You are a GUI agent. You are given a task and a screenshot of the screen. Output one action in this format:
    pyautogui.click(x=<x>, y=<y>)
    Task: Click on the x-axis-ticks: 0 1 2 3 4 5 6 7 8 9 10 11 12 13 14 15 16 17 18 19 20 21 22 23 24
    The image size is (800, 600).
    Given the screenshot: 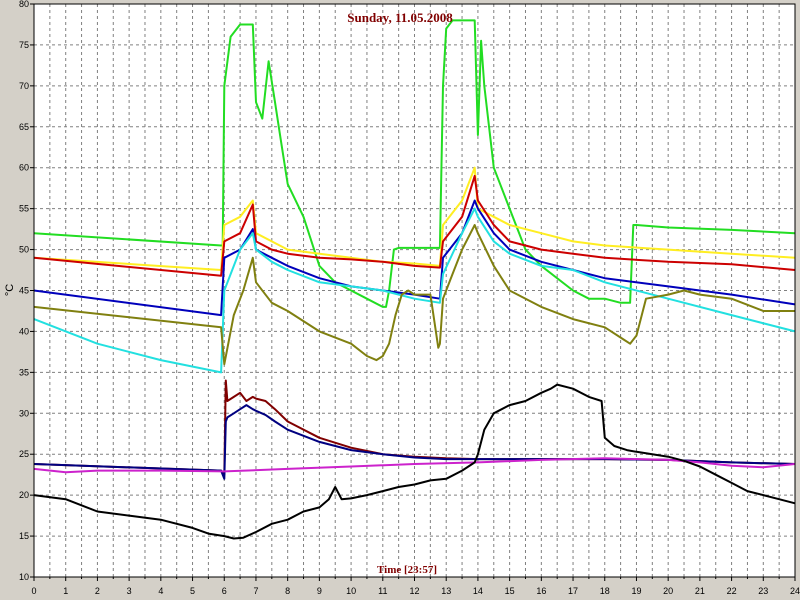 What is the action you would take?
    pyautogui.click(x=415, y=586)
    